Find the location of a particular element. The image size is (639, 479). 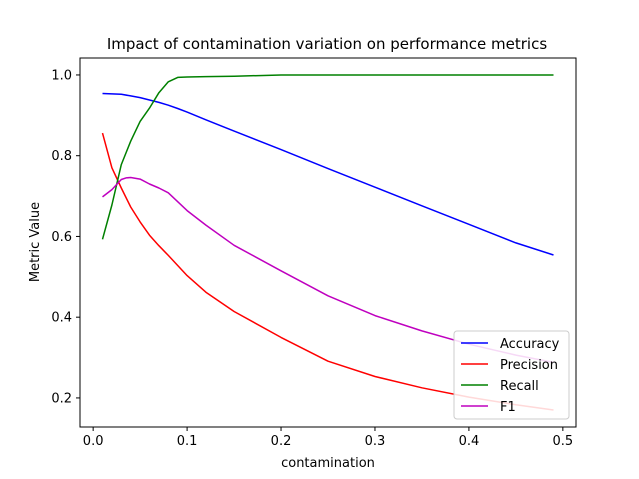

y-tick-label: 0.4 is located at coordinates (61, 318).